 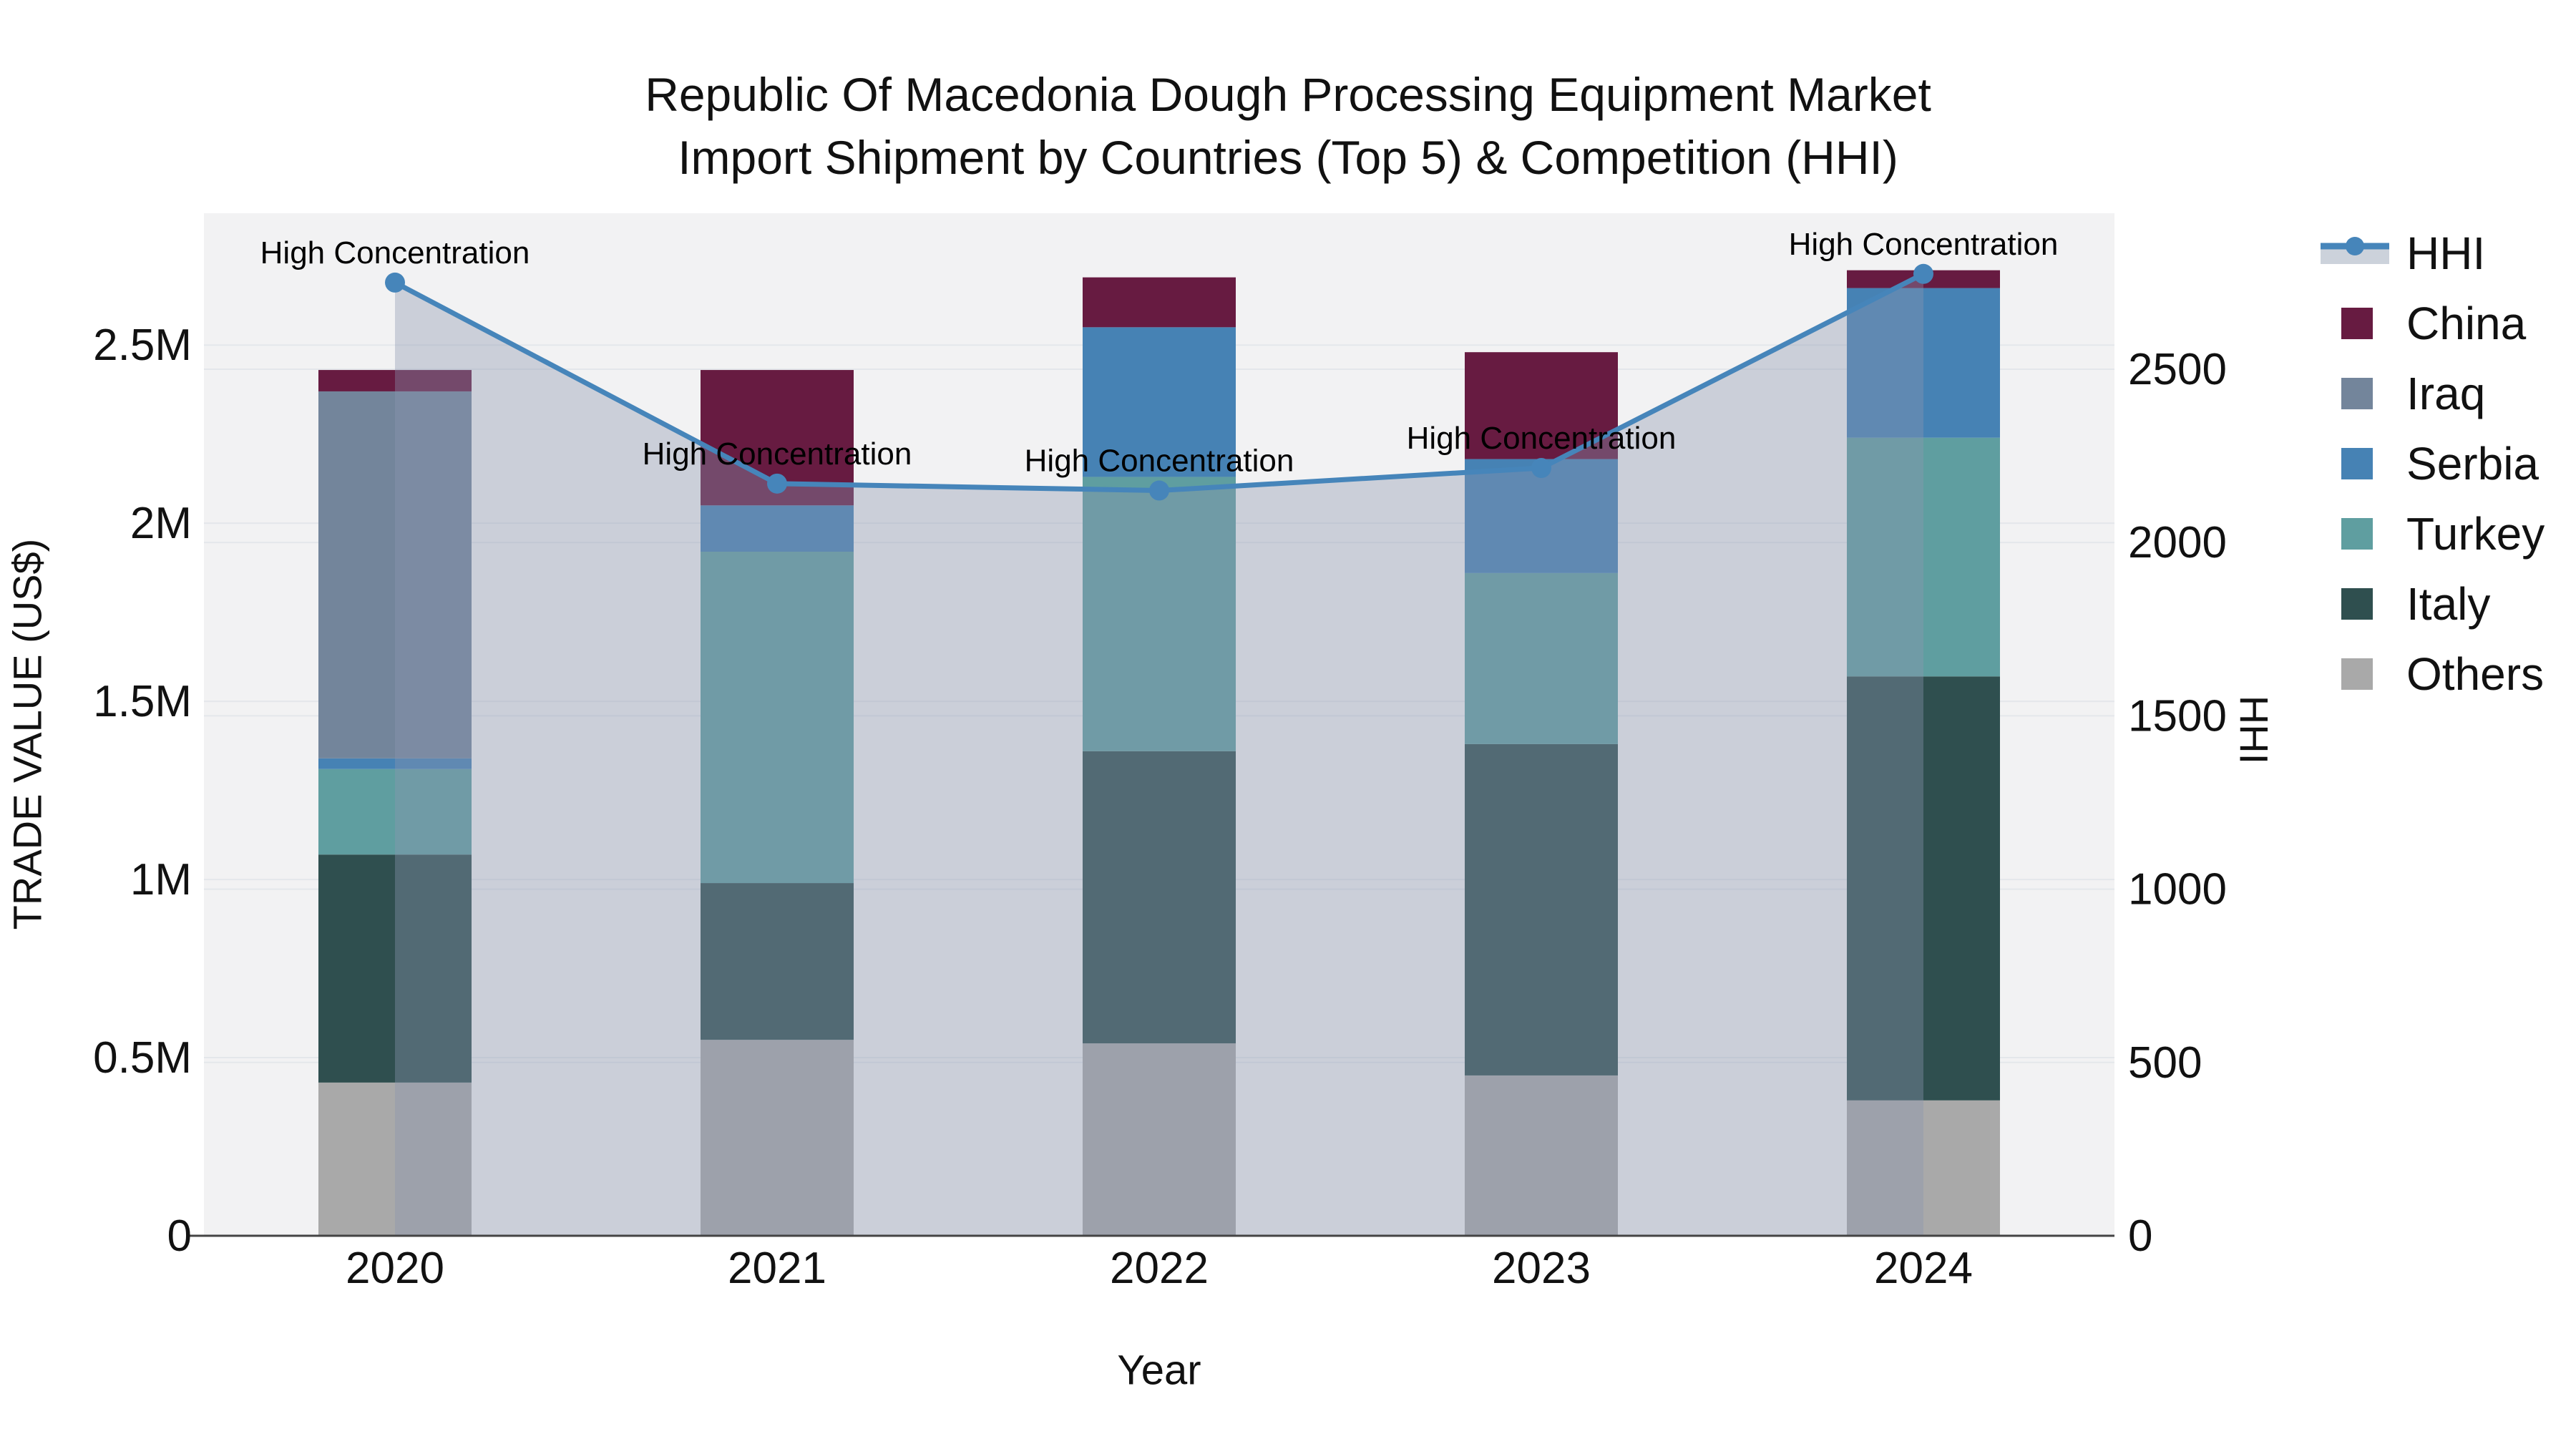 I want to click on legend: HHI China Iraq Serbia Turkey Italy Others, so click(x=2433, y=474).